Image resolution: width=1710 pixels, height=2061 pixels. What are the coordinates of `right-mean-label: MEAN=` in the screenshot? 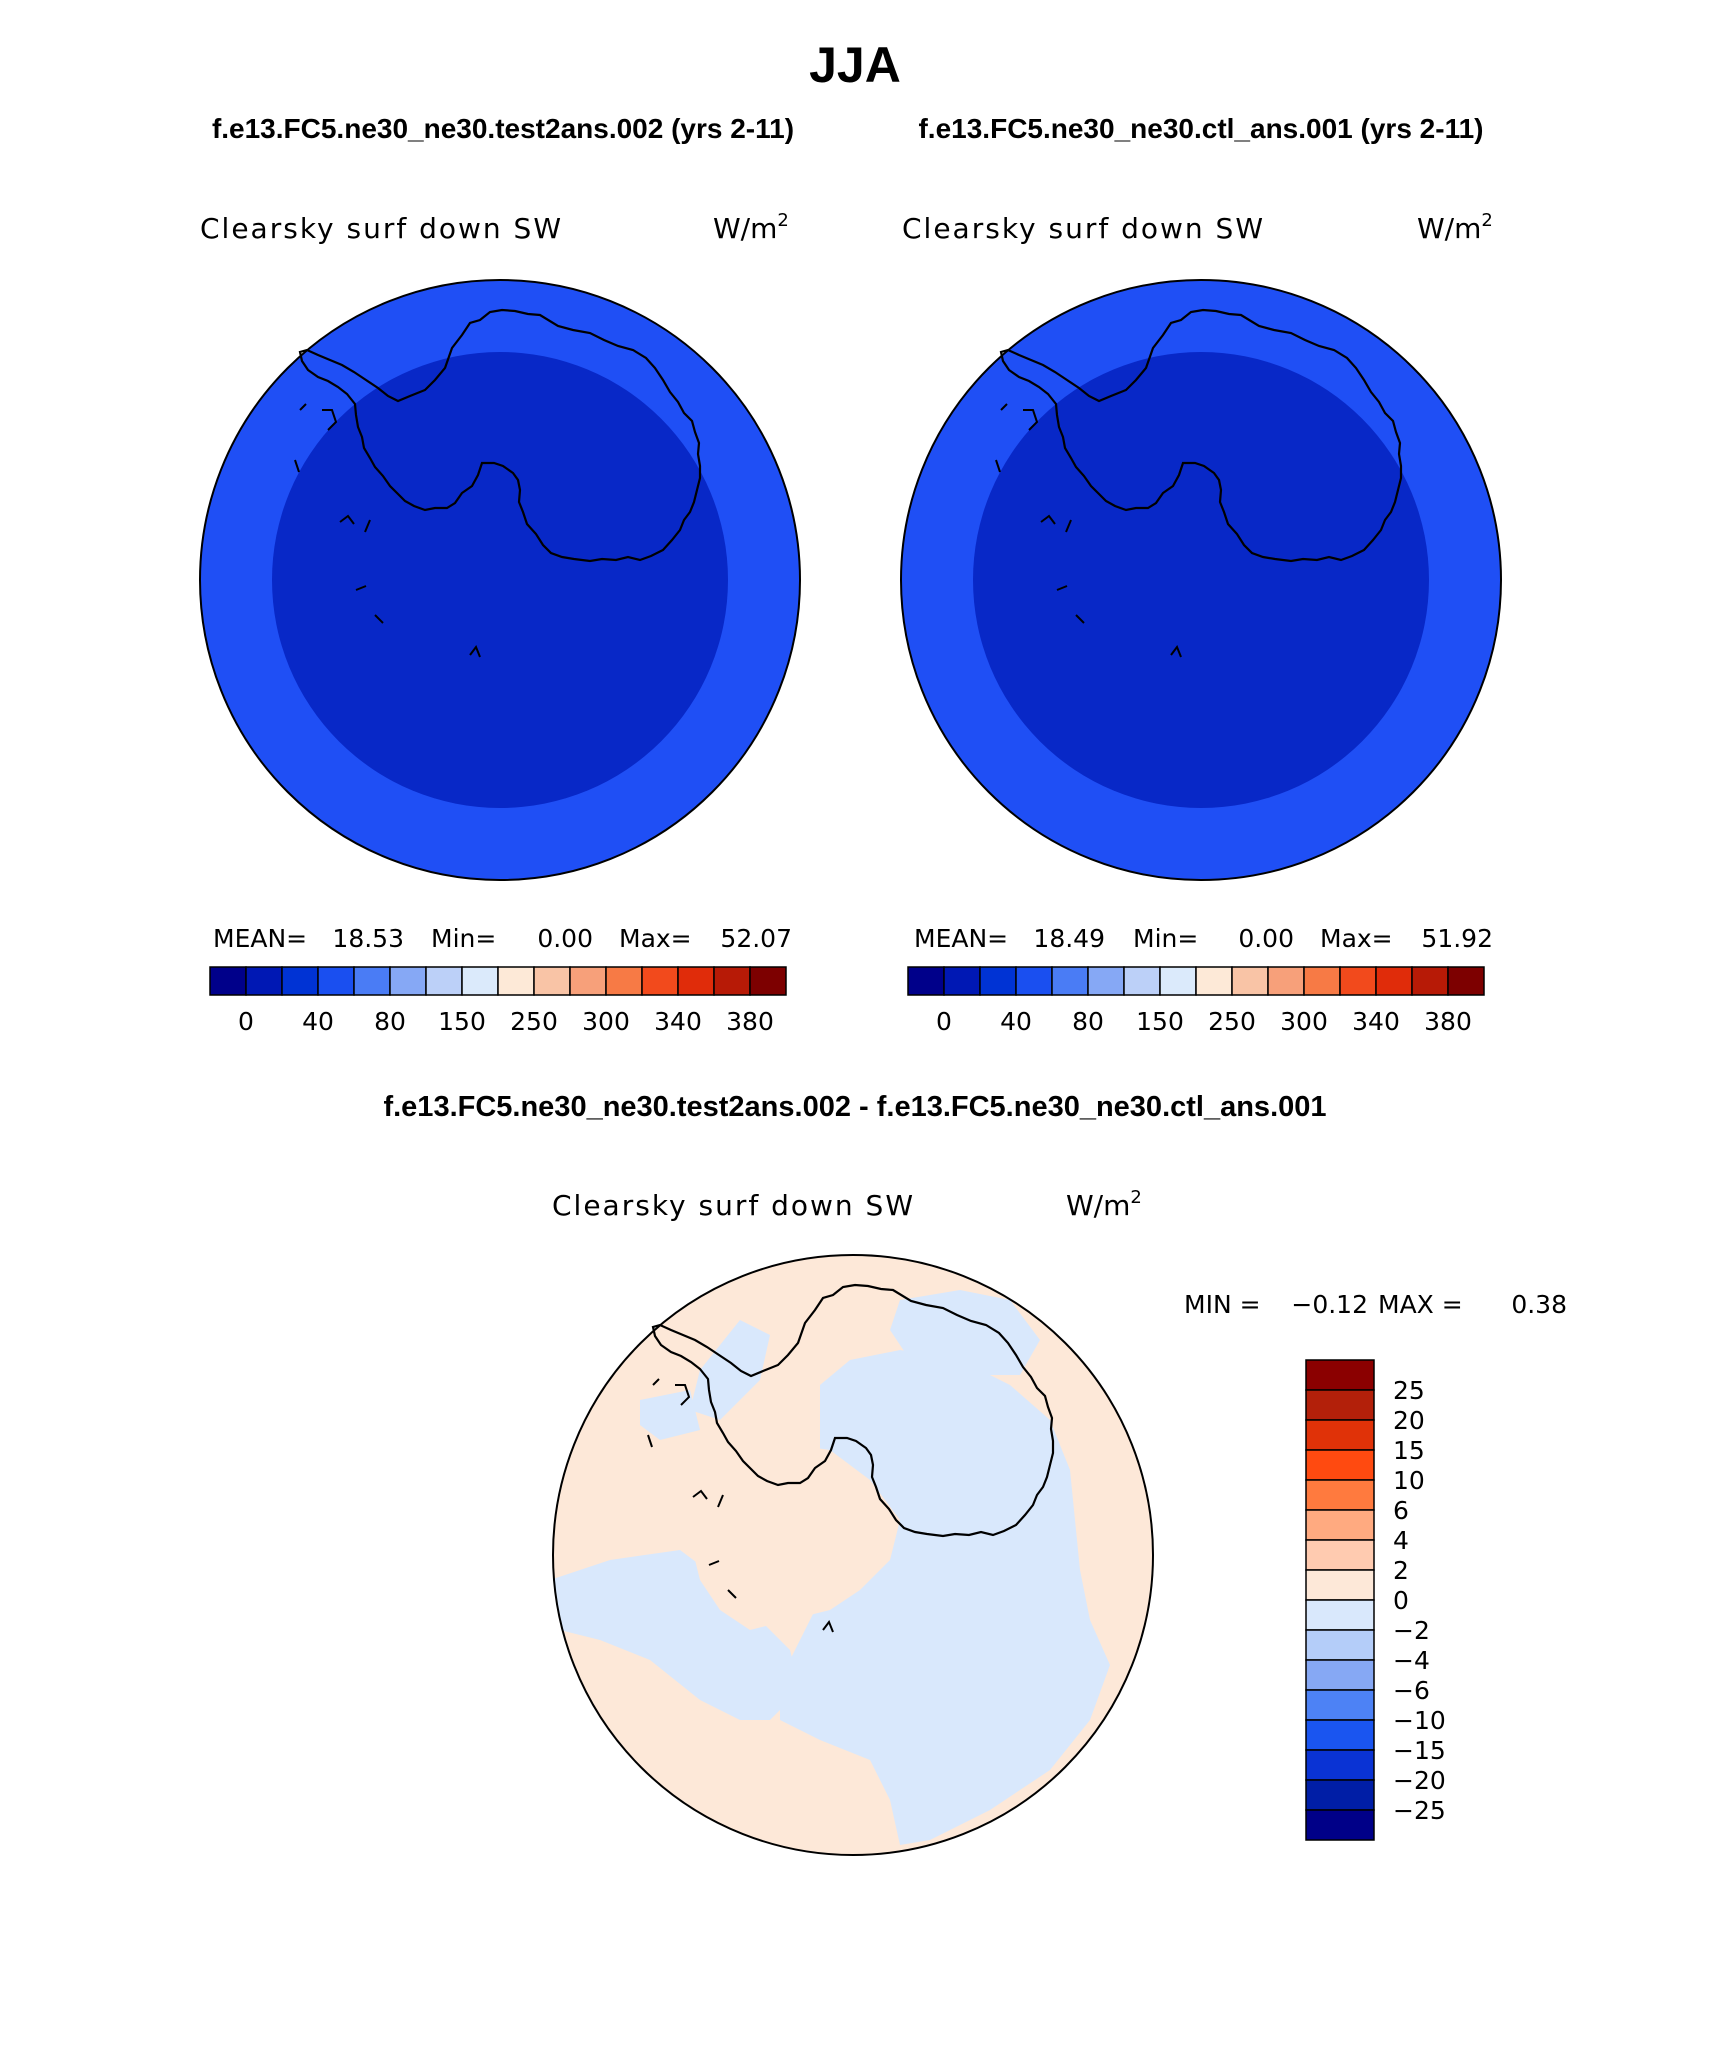 It's located at (961, 938).